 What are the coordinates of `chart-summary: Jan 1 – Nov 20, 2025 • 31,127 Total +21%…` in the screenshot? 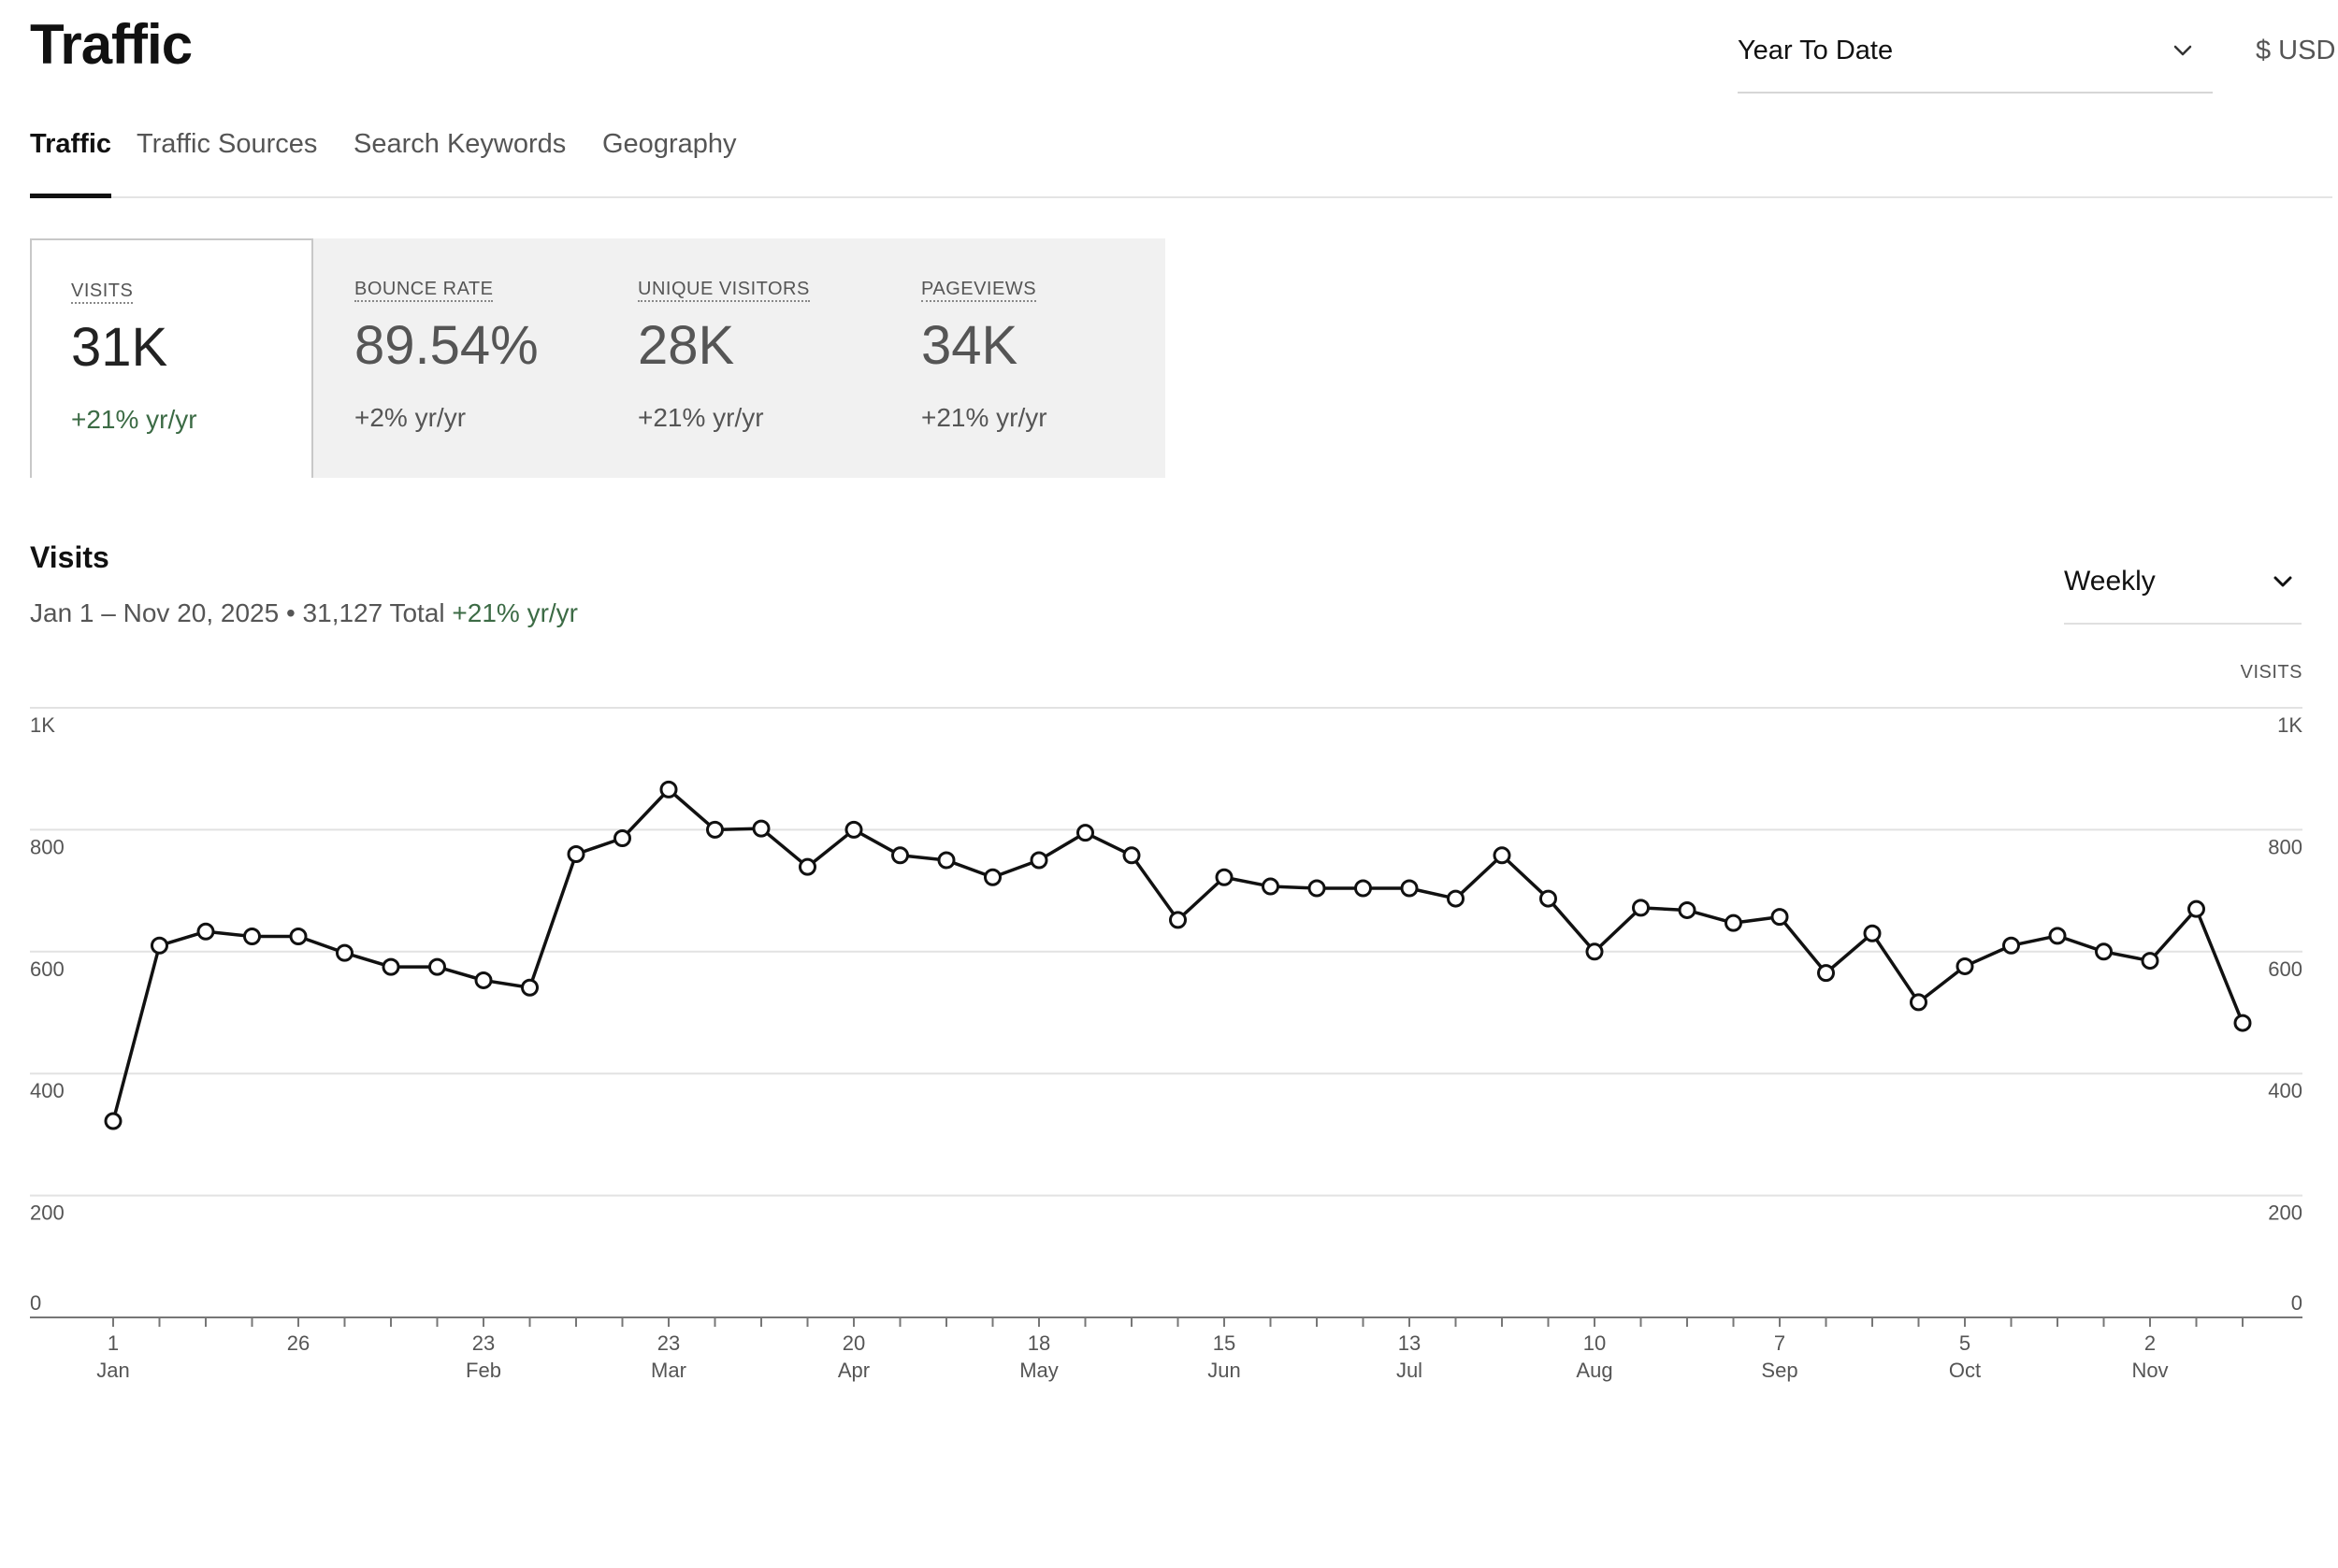 It's located at (304, 613).